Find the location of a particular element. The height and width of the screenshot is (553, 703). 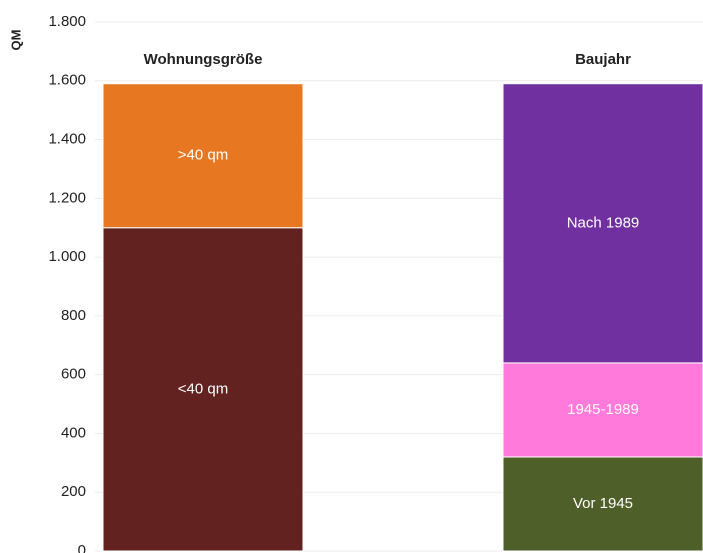

segment-label: >40 qm is located at coordinates (203, 155).